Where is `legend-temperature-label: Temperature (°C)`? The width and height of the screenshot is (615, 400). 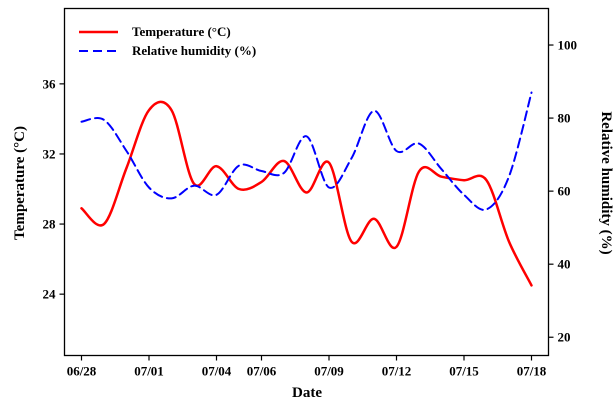 legend-temperature-label: Temperature (°C) is located at coordinates (181, 31).